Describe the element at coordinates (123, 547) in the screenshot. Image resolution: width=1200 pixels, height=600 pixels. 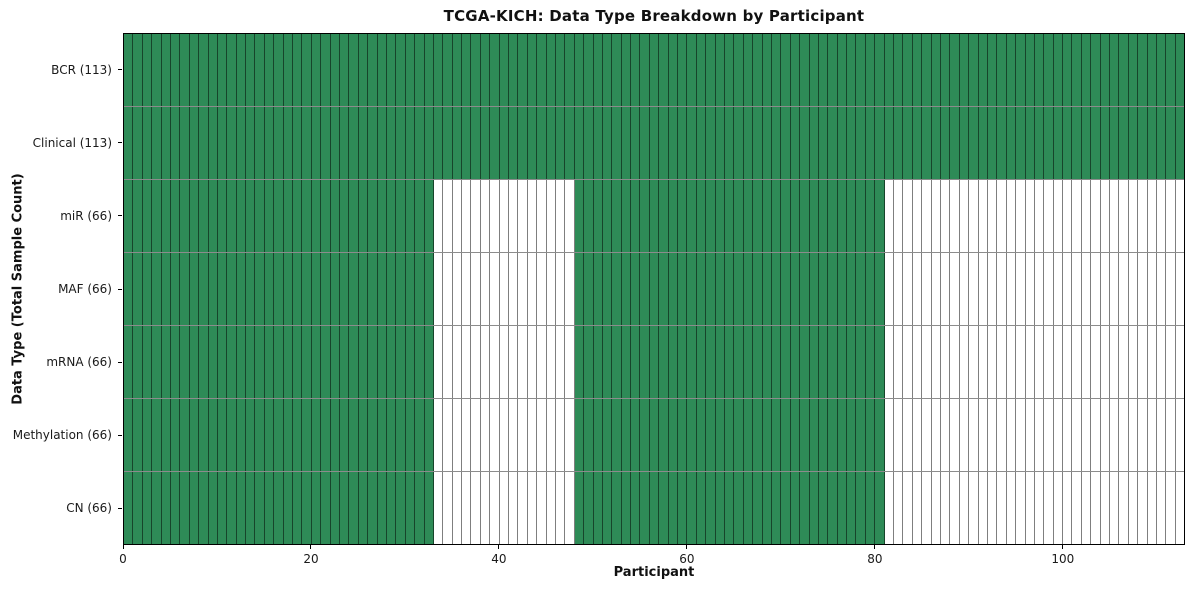
I see `x-tick-mark` at that location.